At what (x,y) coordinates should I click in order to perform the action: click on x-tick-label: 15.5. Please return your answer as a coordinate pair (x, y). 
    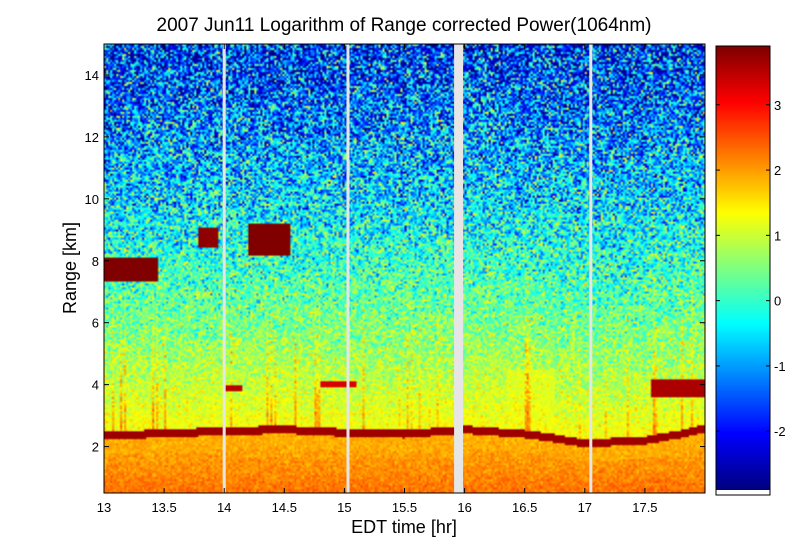
    Looking at the image, I should click on (404, 507).